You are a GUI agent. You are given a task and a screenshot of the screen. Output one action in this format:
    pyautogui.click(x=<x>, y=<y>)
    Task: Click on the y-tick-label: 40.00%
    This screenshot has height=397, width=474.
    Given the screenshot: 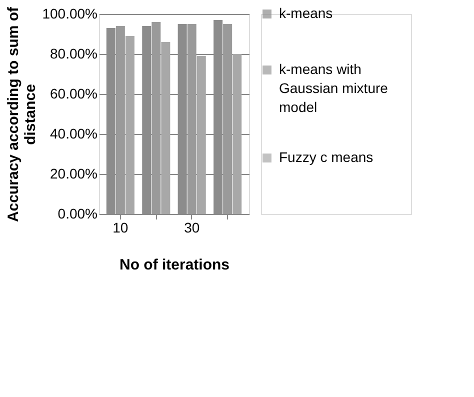 What is the action you would take?
    pyautogui.click(x=74, y=134)
    